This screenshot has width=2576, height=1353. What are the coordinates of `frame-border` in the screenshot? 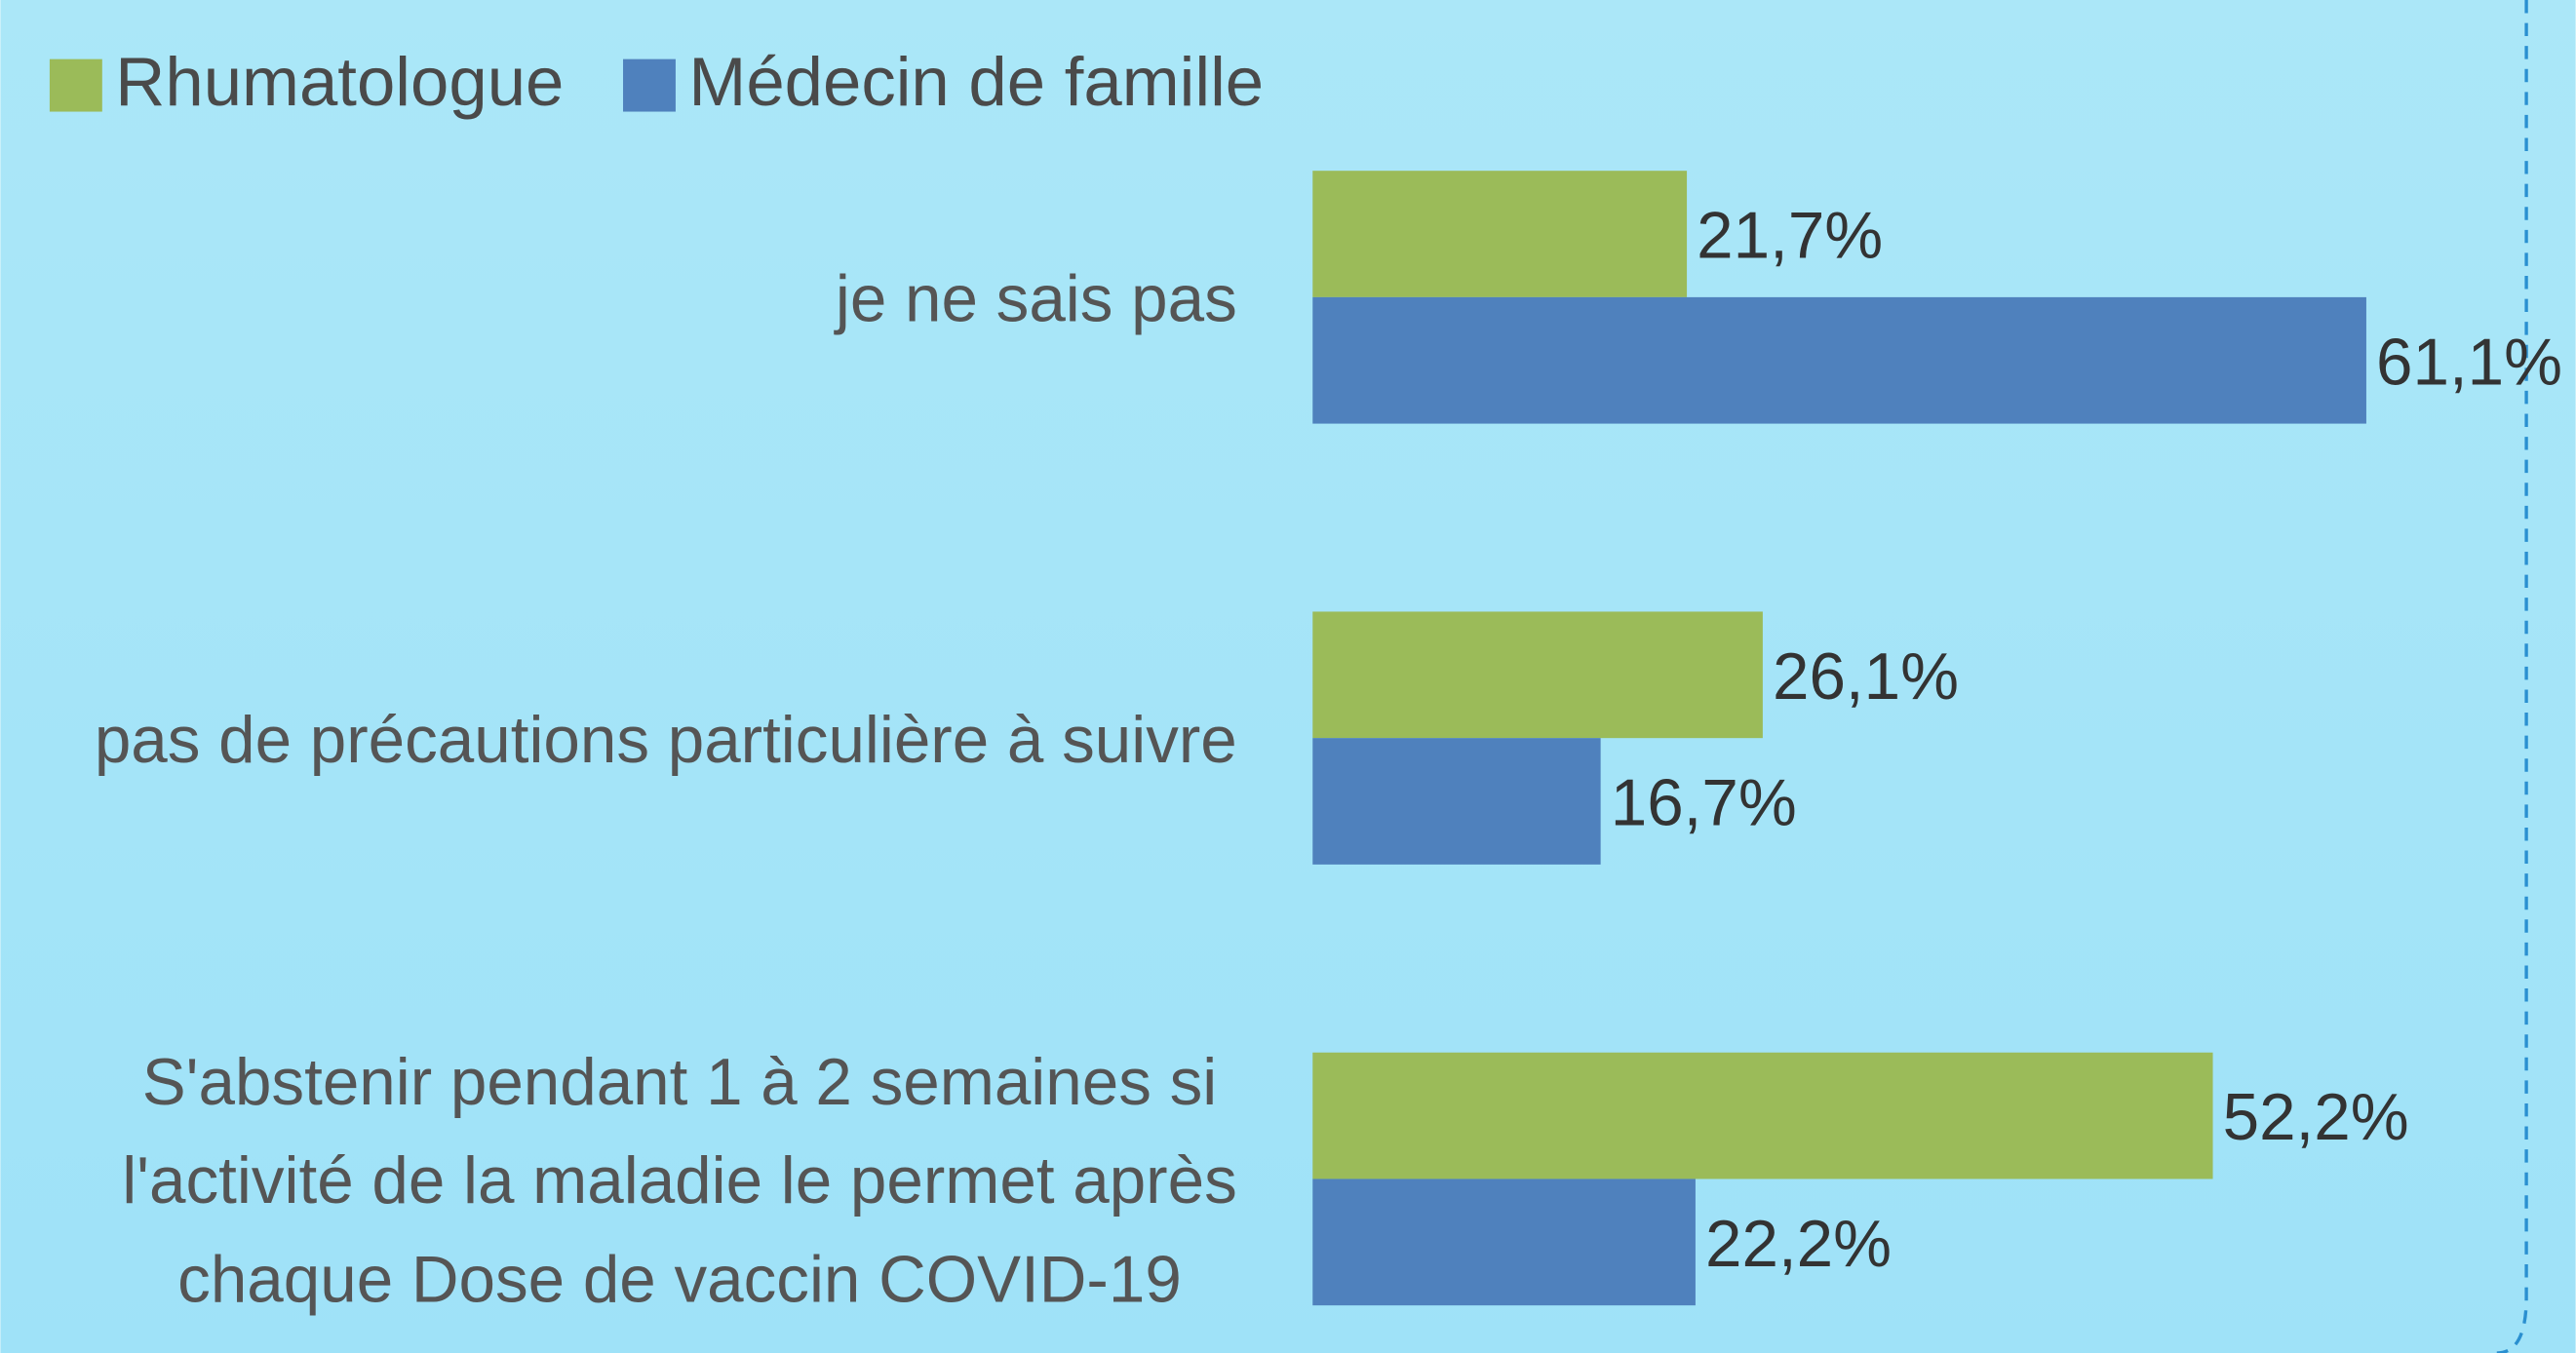 It's located at (2512, 676).